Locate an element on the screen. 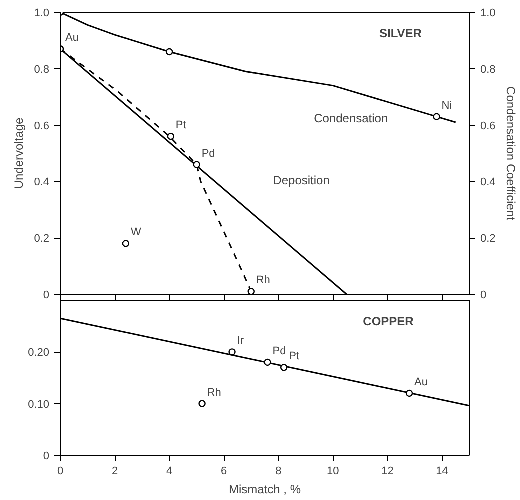 The height and width of the screenshot is (500, 520). y2-axis-title: Condensation Coefficient is located at coordinates (511, 154).